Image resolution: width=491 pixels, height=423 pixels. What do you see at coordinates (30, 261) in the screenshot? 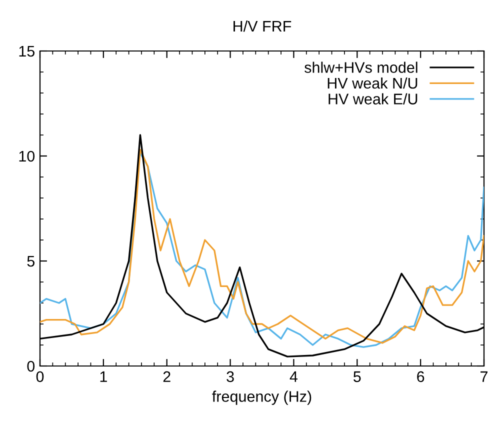
I see `y-tick-label: 5` at bounding box center [30, 261].